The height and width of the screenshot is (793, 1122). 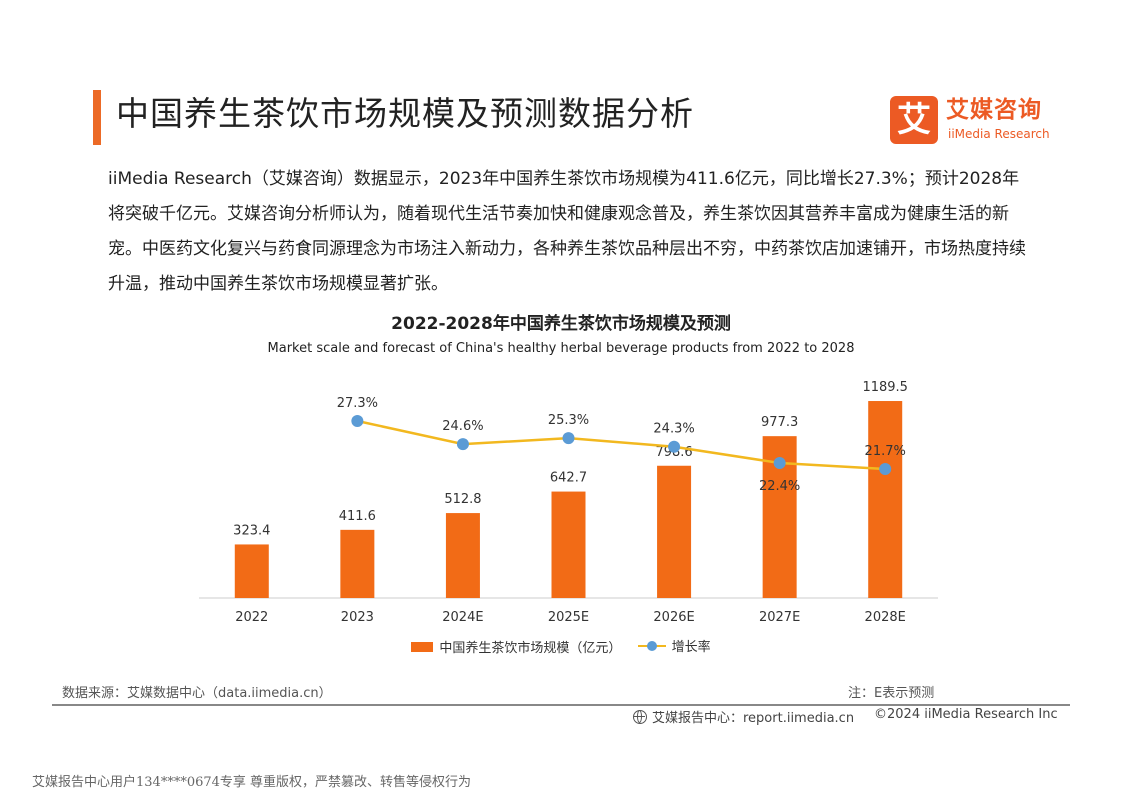 What do you see at coordinates (674, 446) in the screenshot?
I see `growth-point-2026E` at bounding box center [674, 446].